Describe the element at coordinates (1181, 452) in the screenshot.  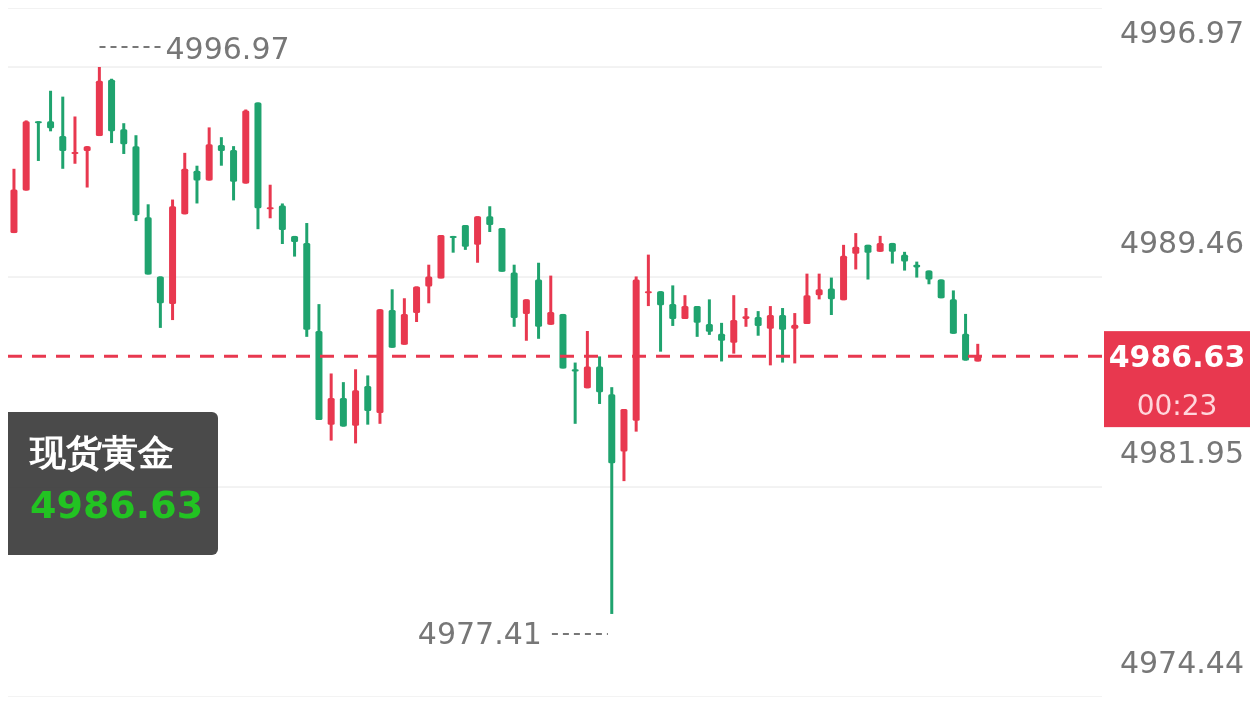
I see `y-tick-label: 4981.95` at that location.